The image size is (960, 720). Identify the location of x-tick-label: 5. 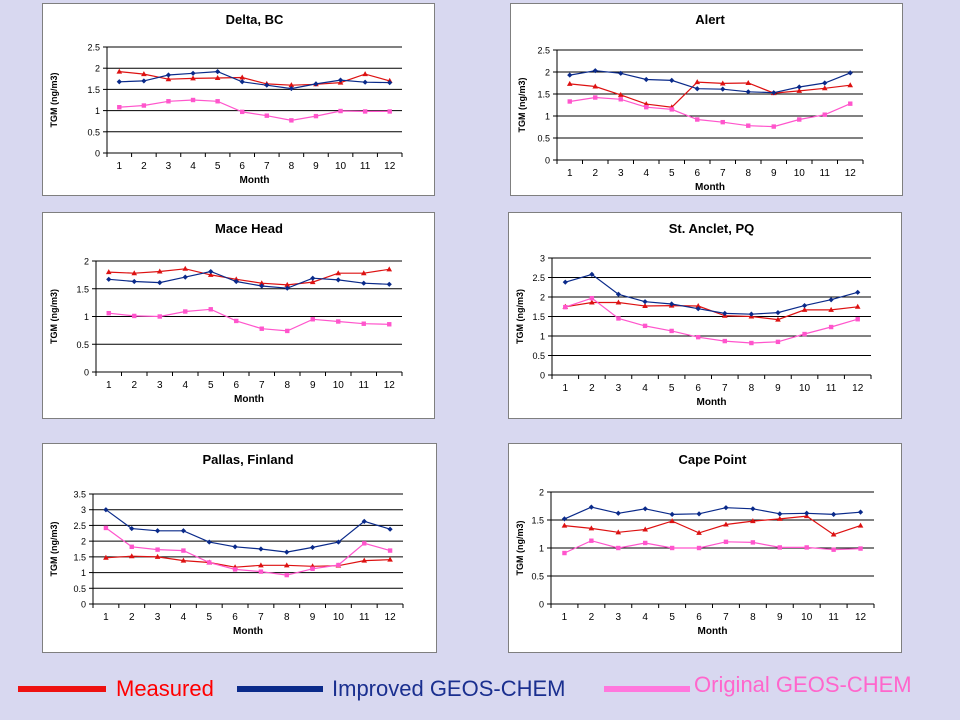
(672, 617).